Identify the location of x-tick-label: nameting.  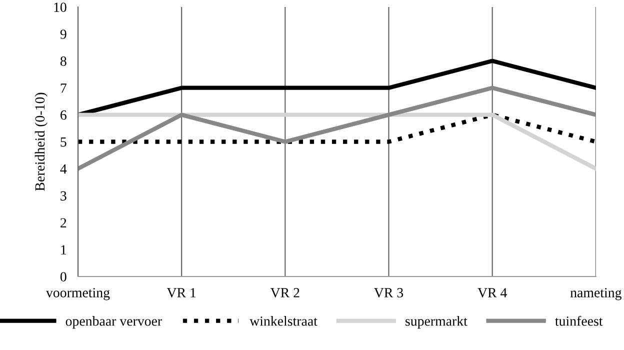
(596, 294).